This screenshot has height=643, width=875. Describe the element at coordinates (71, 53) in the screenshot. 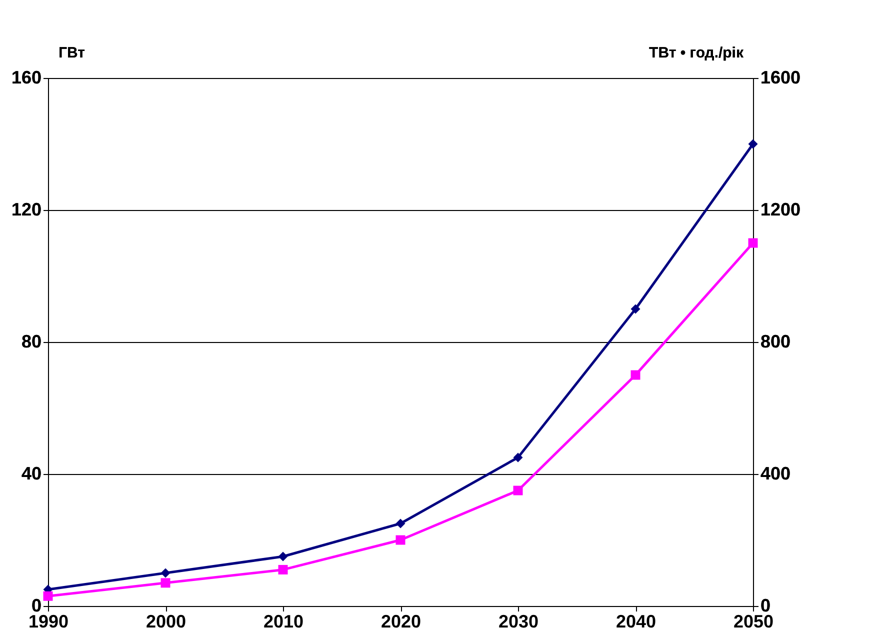

I see `y-axis-title: ГВт` at that location.